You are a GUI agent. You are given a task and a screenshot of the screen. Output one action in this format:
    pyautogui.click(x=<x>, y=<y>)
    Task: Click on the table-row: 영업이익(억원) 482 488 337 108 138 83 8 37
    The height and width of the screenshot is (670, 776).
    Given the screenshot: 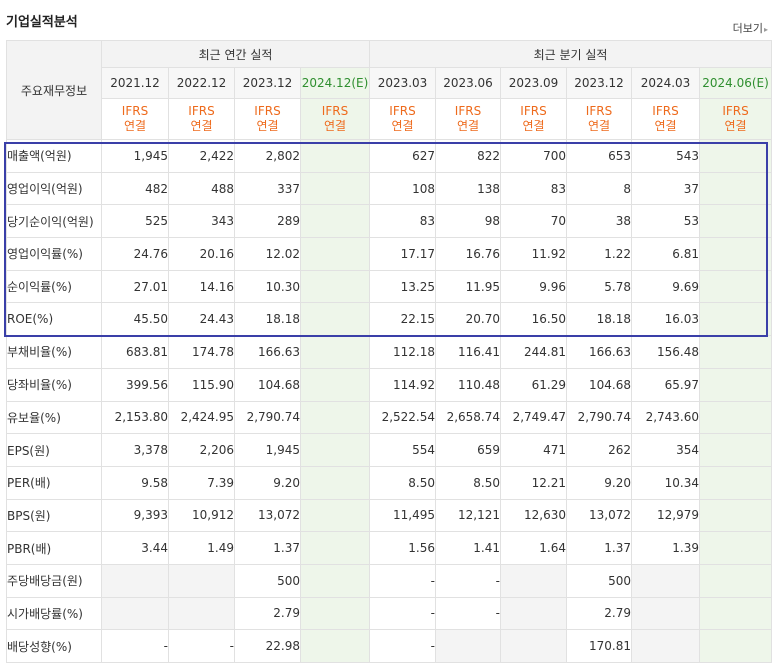 What is the action you would take?
    pyautogui.click(x=389, y=188)
    